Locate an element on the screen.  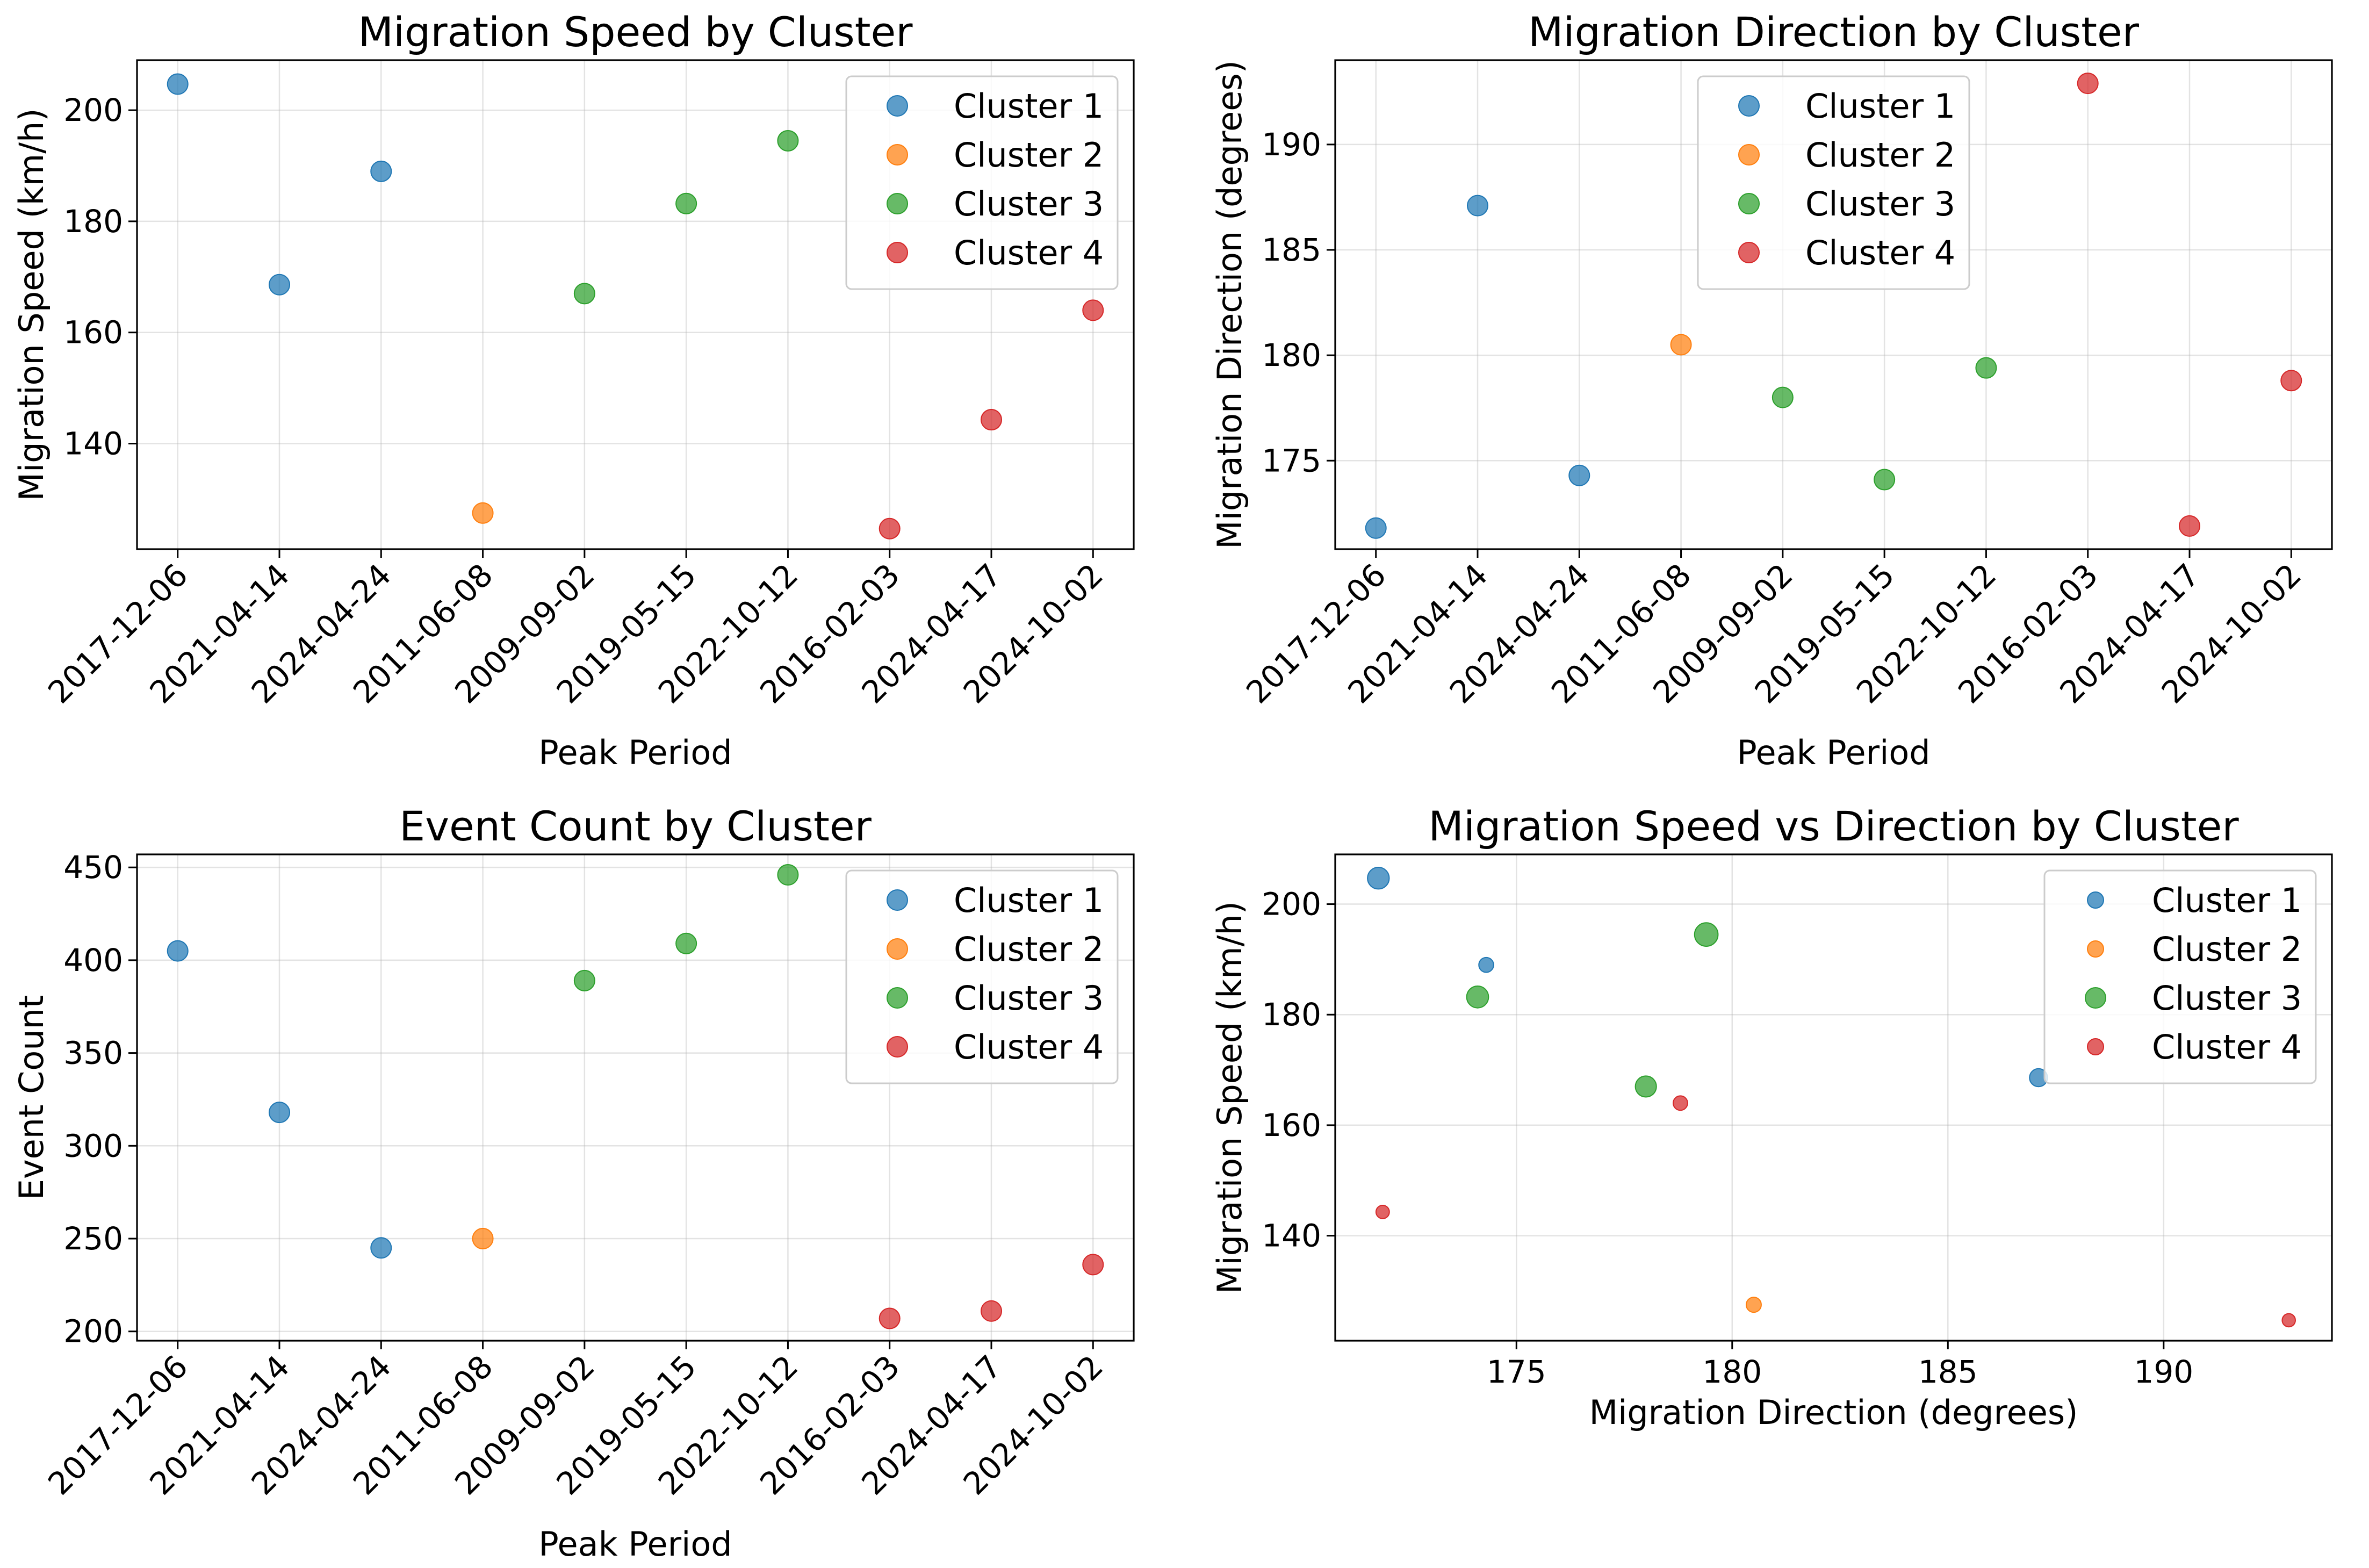
y-tick-label: 200 is located at coordinates (1291, 904).